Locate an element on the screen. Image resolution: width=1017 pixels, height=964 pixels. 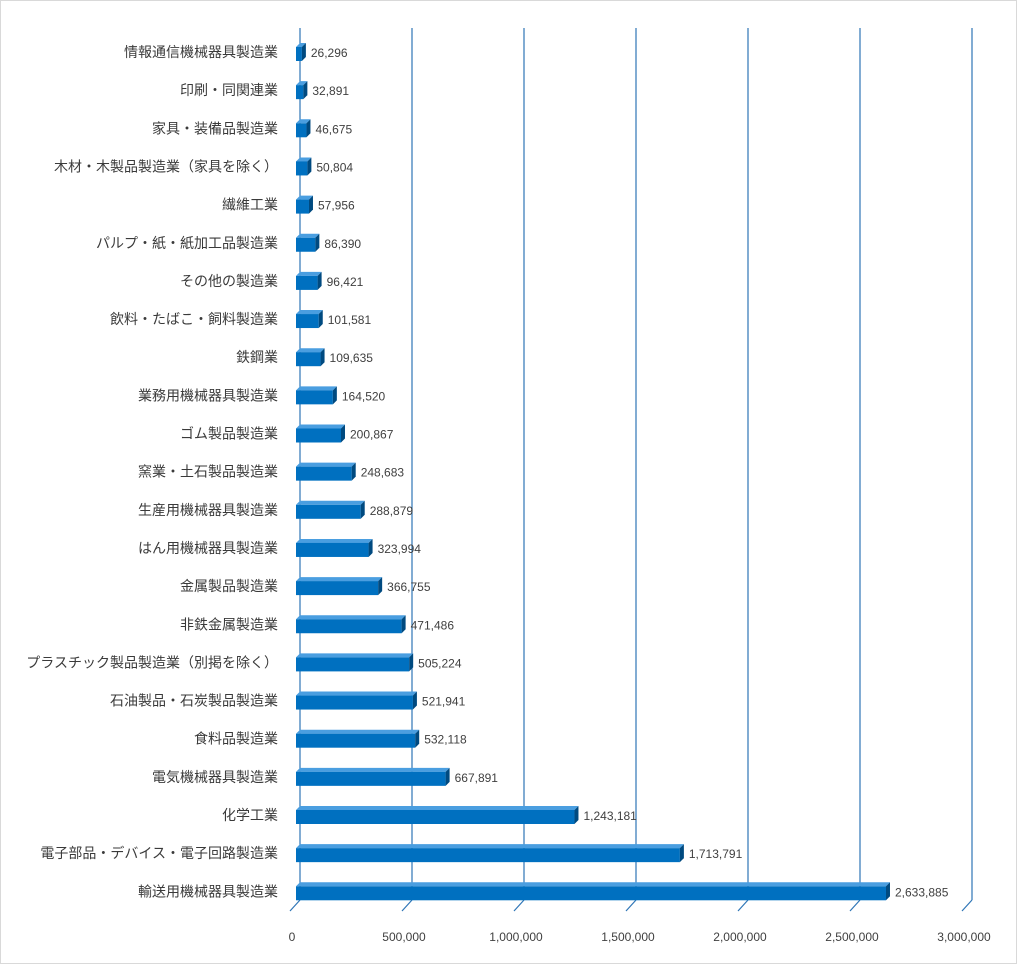
value-label: 26,296 is located at coordinates (329, 53).